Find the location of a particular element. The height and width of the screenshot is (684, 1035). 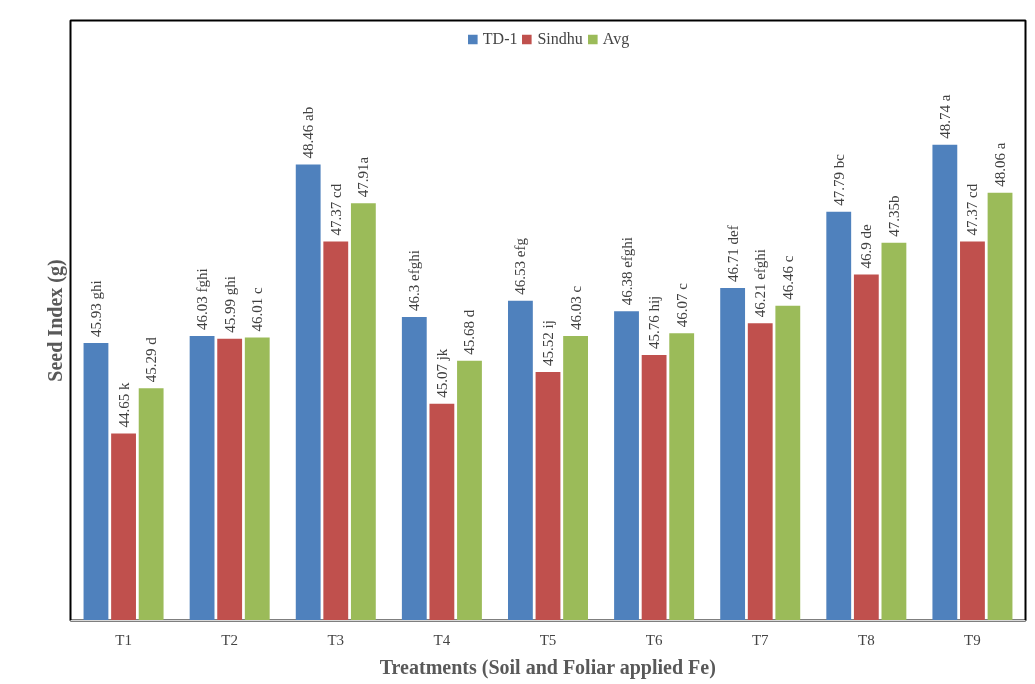

data-label: 46.3 efghi is located at coordinates (414, 280).